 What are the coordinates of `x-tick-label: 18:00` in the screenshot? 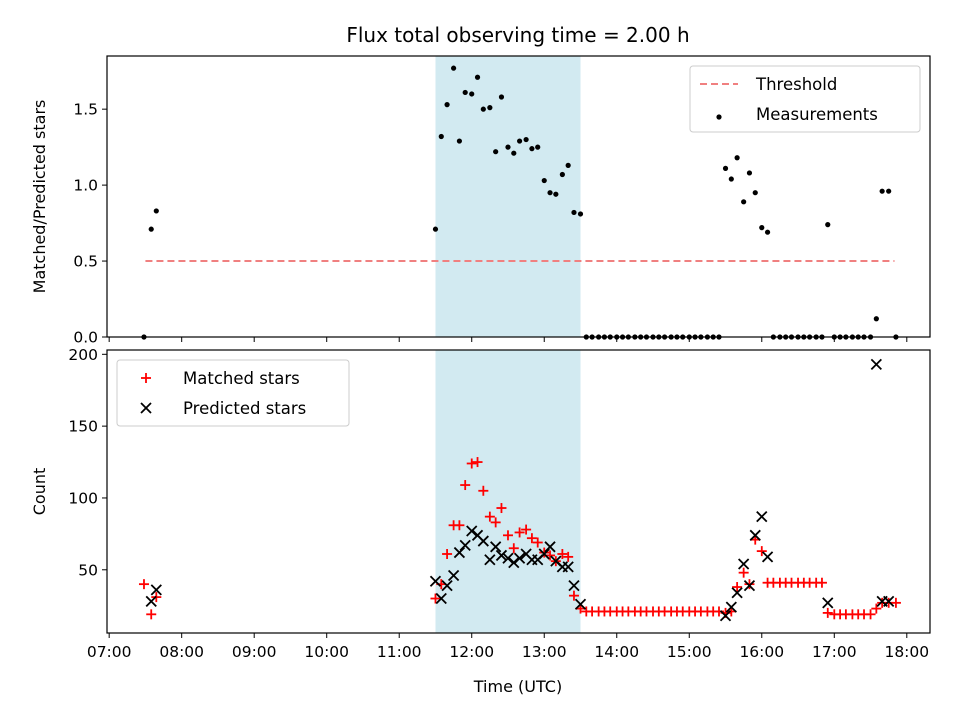 It's located at (906, 652).